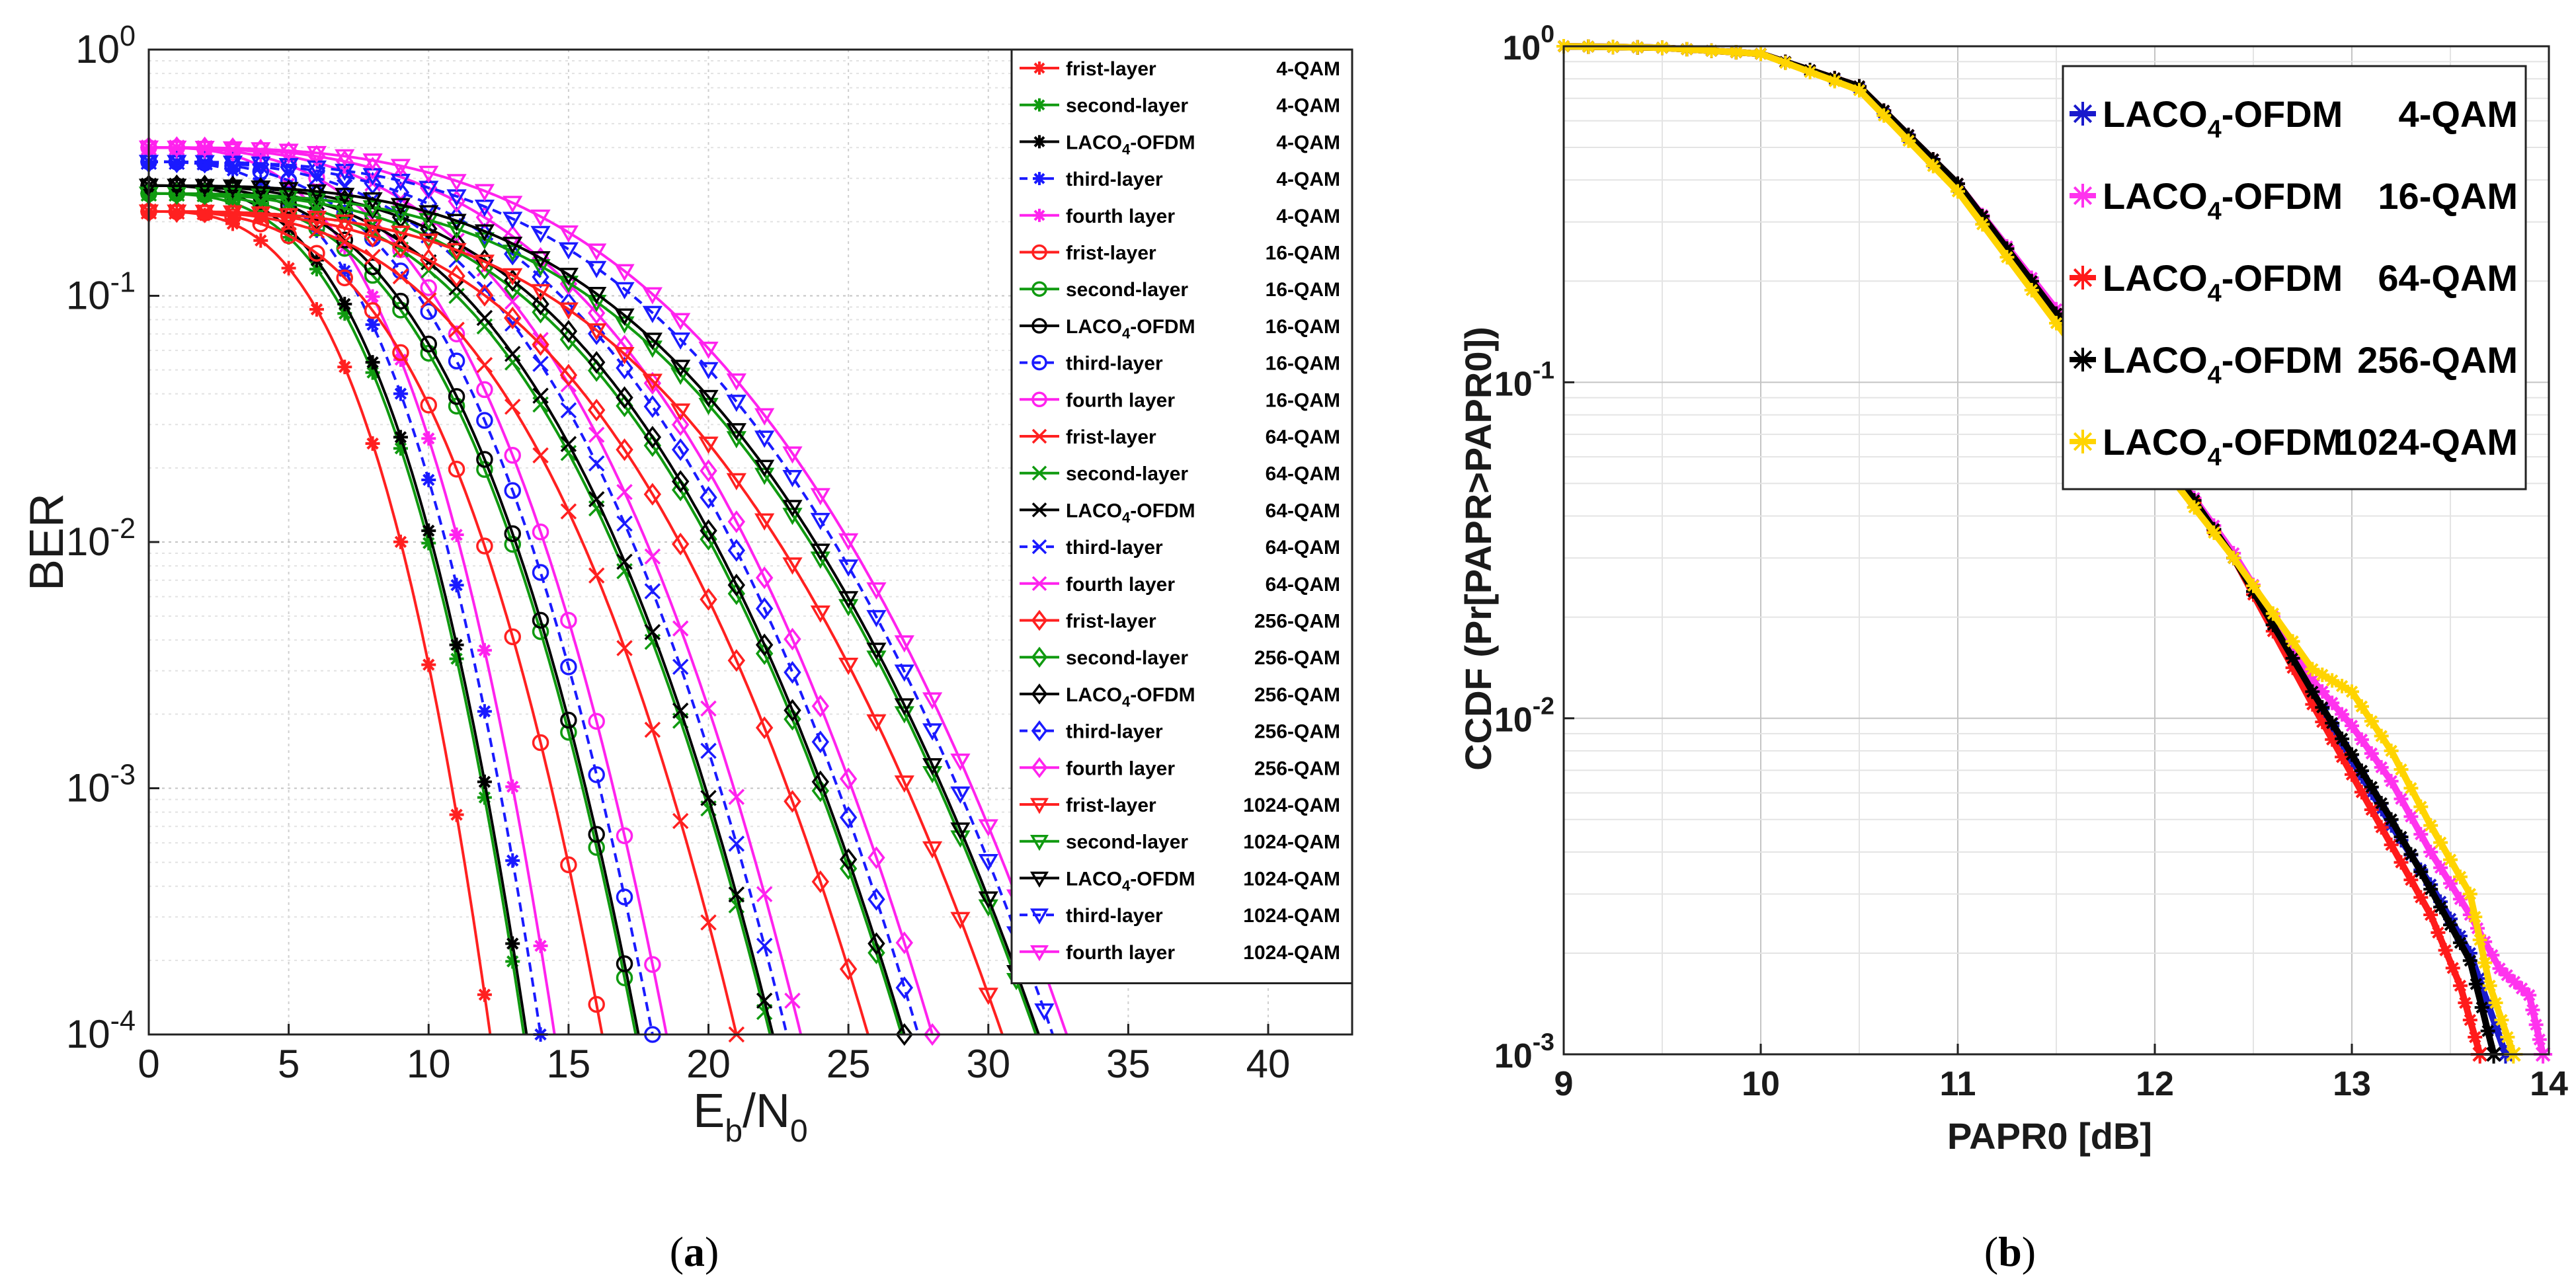 This screenshot has width=2576, height=1285. I want to click on x-tick-label-b: 9, so click(1564, 1084).